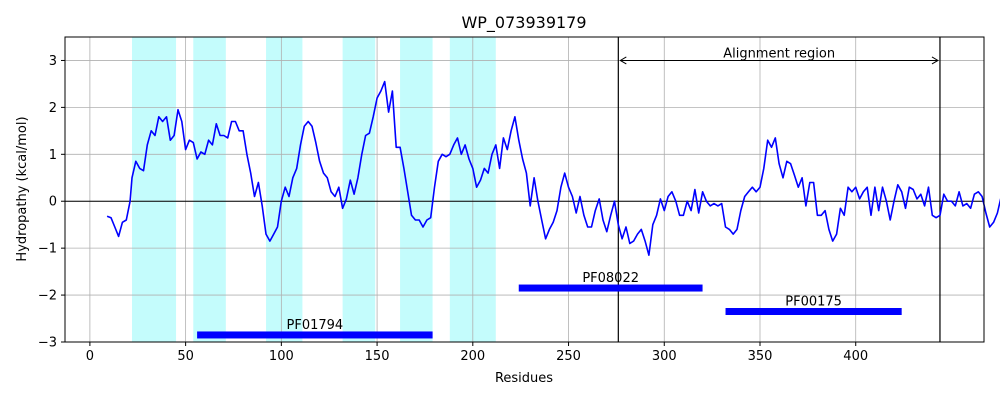 The height and width of the screenshot is (400, 1000). I want to click on x-axis-label: Residues, so click(524, 378).